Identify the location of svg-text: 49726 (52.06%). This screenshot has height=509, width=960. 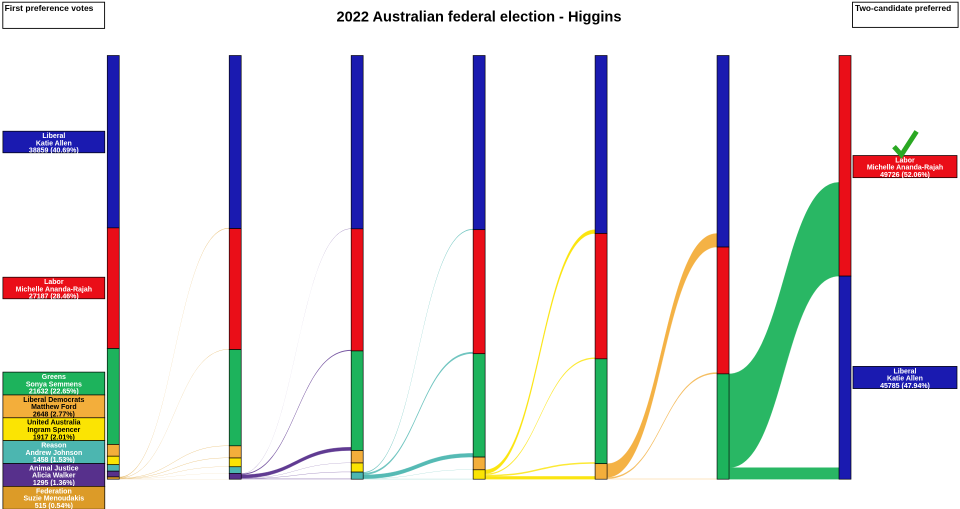
(905, 175).